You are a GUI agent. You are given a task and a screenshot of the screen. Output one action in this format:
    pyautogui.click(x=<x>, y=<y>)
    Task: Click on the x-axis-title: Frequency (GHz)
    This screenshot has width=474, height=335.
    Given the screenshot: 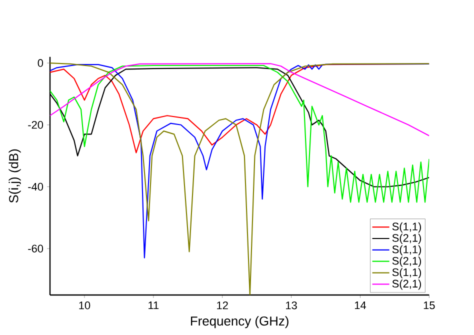 What is the action you would take?
    pyautogui.click(x=239, y=322)
    